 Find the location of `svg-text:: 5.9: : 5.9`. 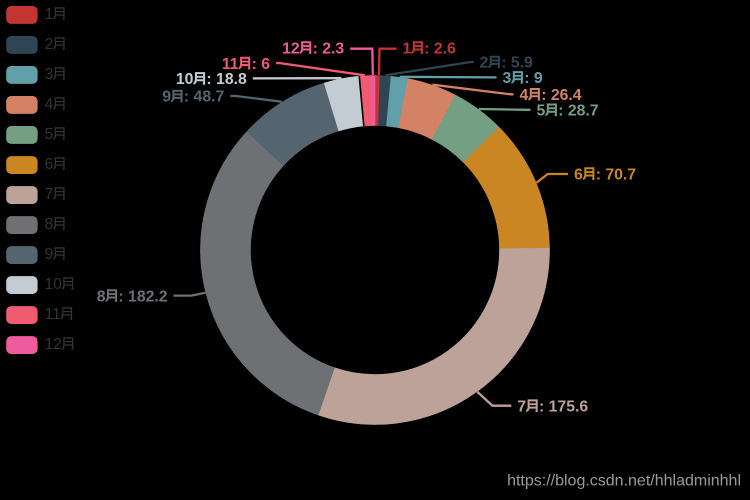

svg-text:: 5.9: : 5.9 is located at coordinates (517, 63).